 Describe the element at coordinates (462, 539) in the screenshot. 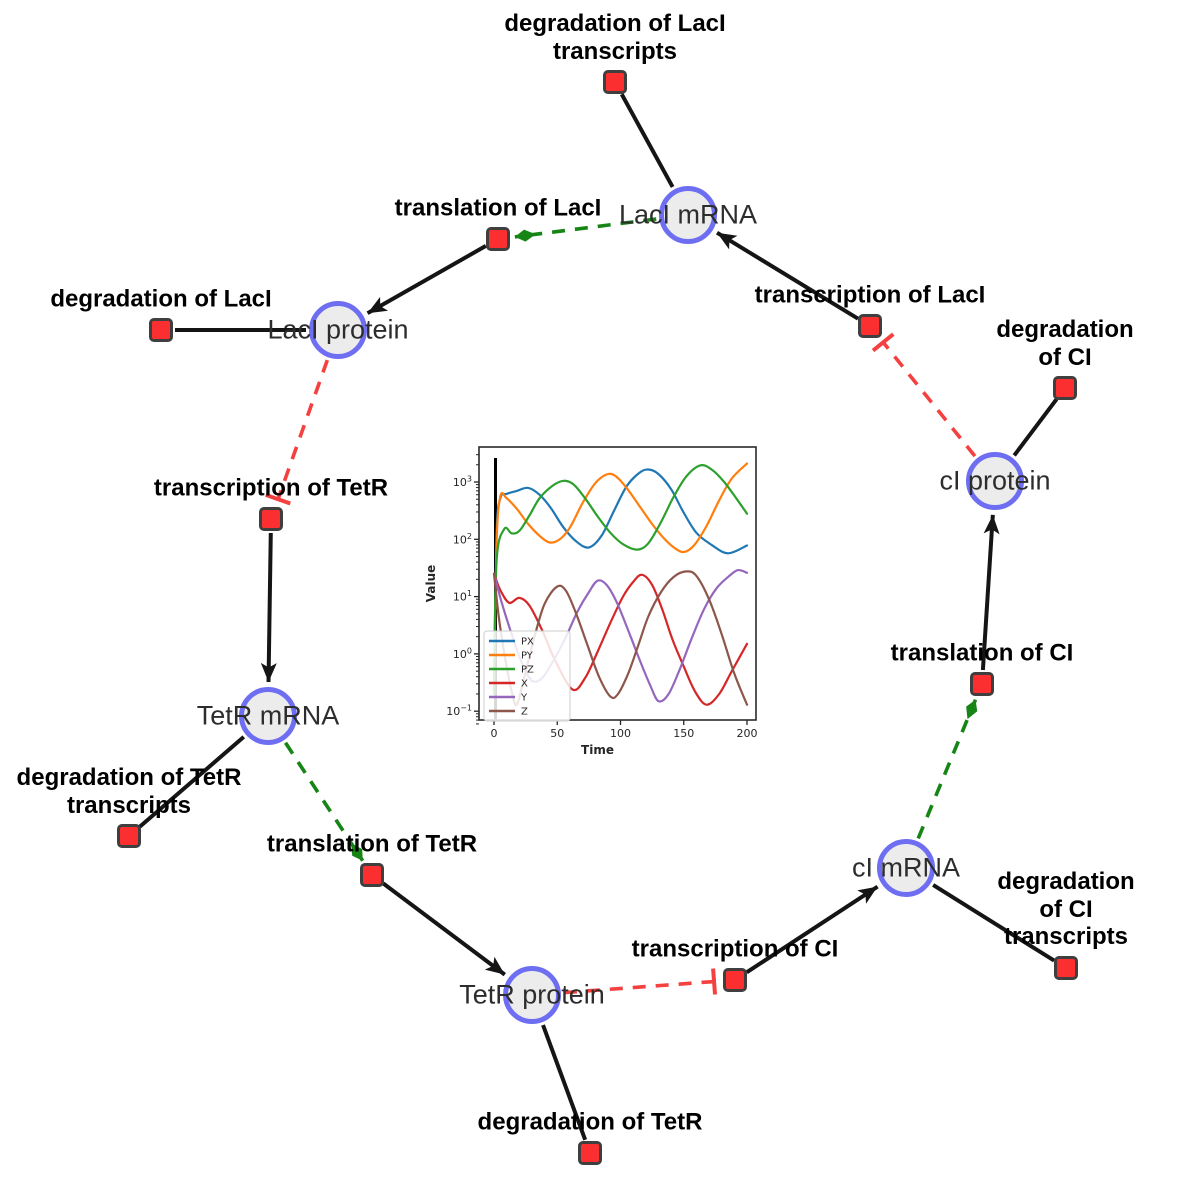

I see `y-tick-label: 10²` at that location.